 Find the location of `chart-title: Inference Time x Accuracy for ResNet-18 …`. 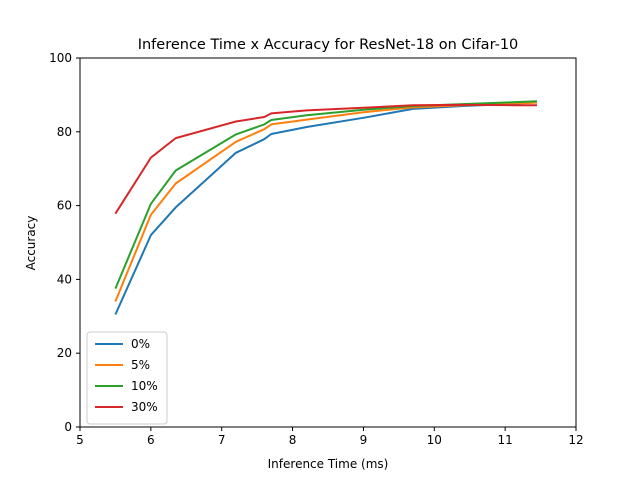

chart-title: Inference Time x Accuracy for ResNet-18 … is located at coordinates (328, 45).